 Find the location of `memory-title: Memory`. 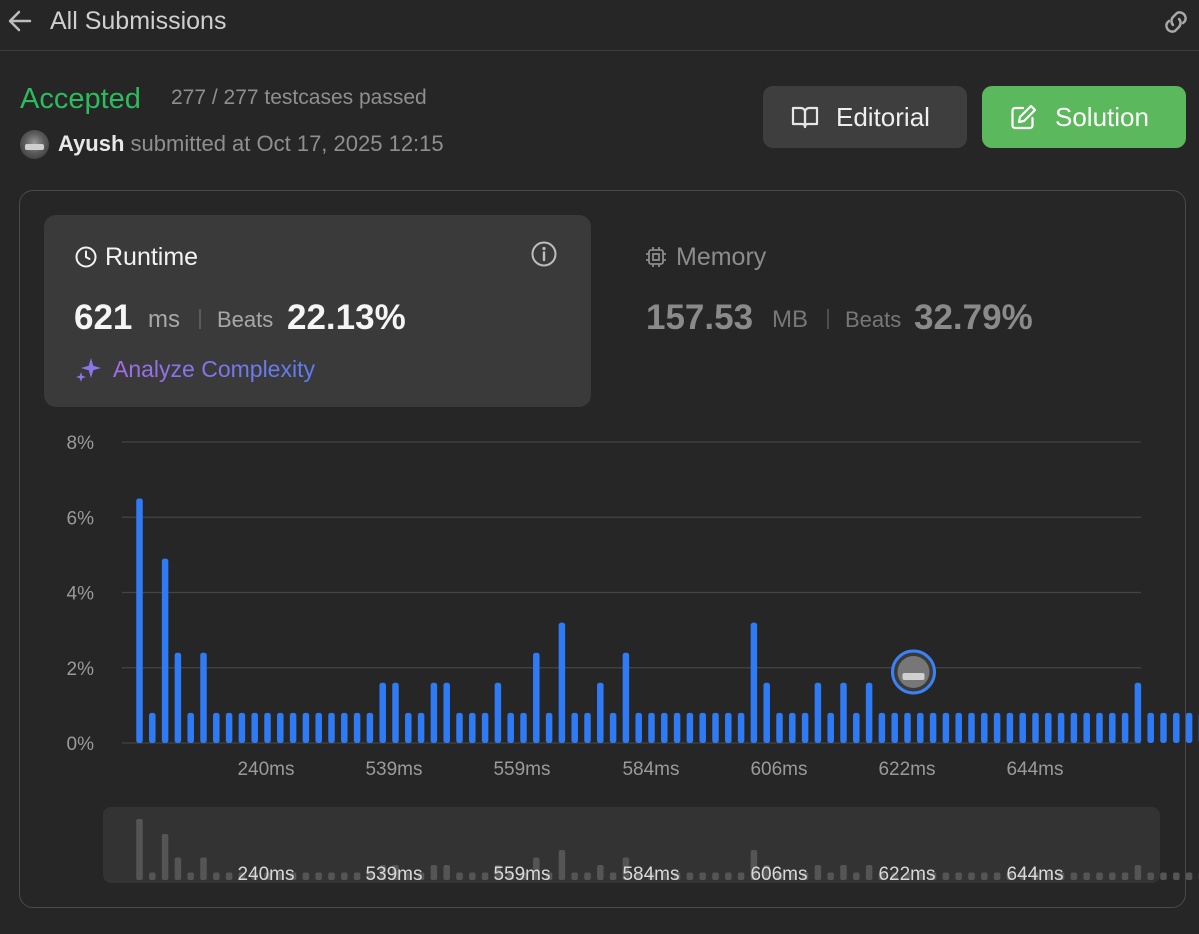

memory-title: Memory is located at coordinates (721, 257).